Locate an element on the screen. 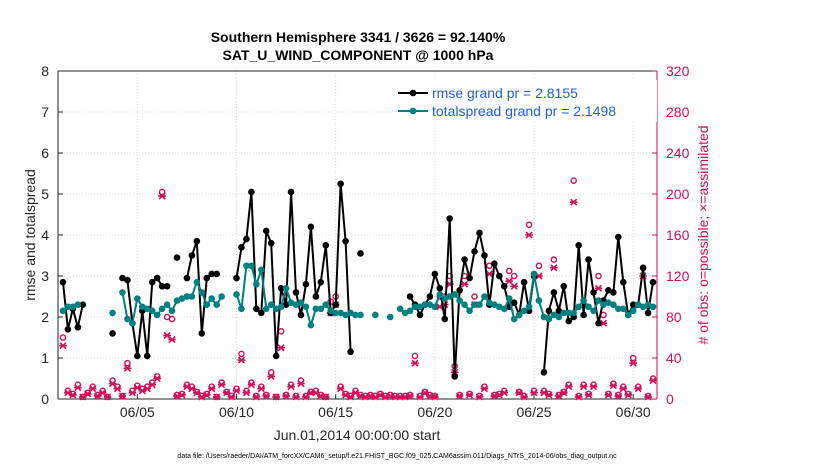 The image size is (830, 470). x-tick-label-3: 06/20 is located at coordinates (434, 412).